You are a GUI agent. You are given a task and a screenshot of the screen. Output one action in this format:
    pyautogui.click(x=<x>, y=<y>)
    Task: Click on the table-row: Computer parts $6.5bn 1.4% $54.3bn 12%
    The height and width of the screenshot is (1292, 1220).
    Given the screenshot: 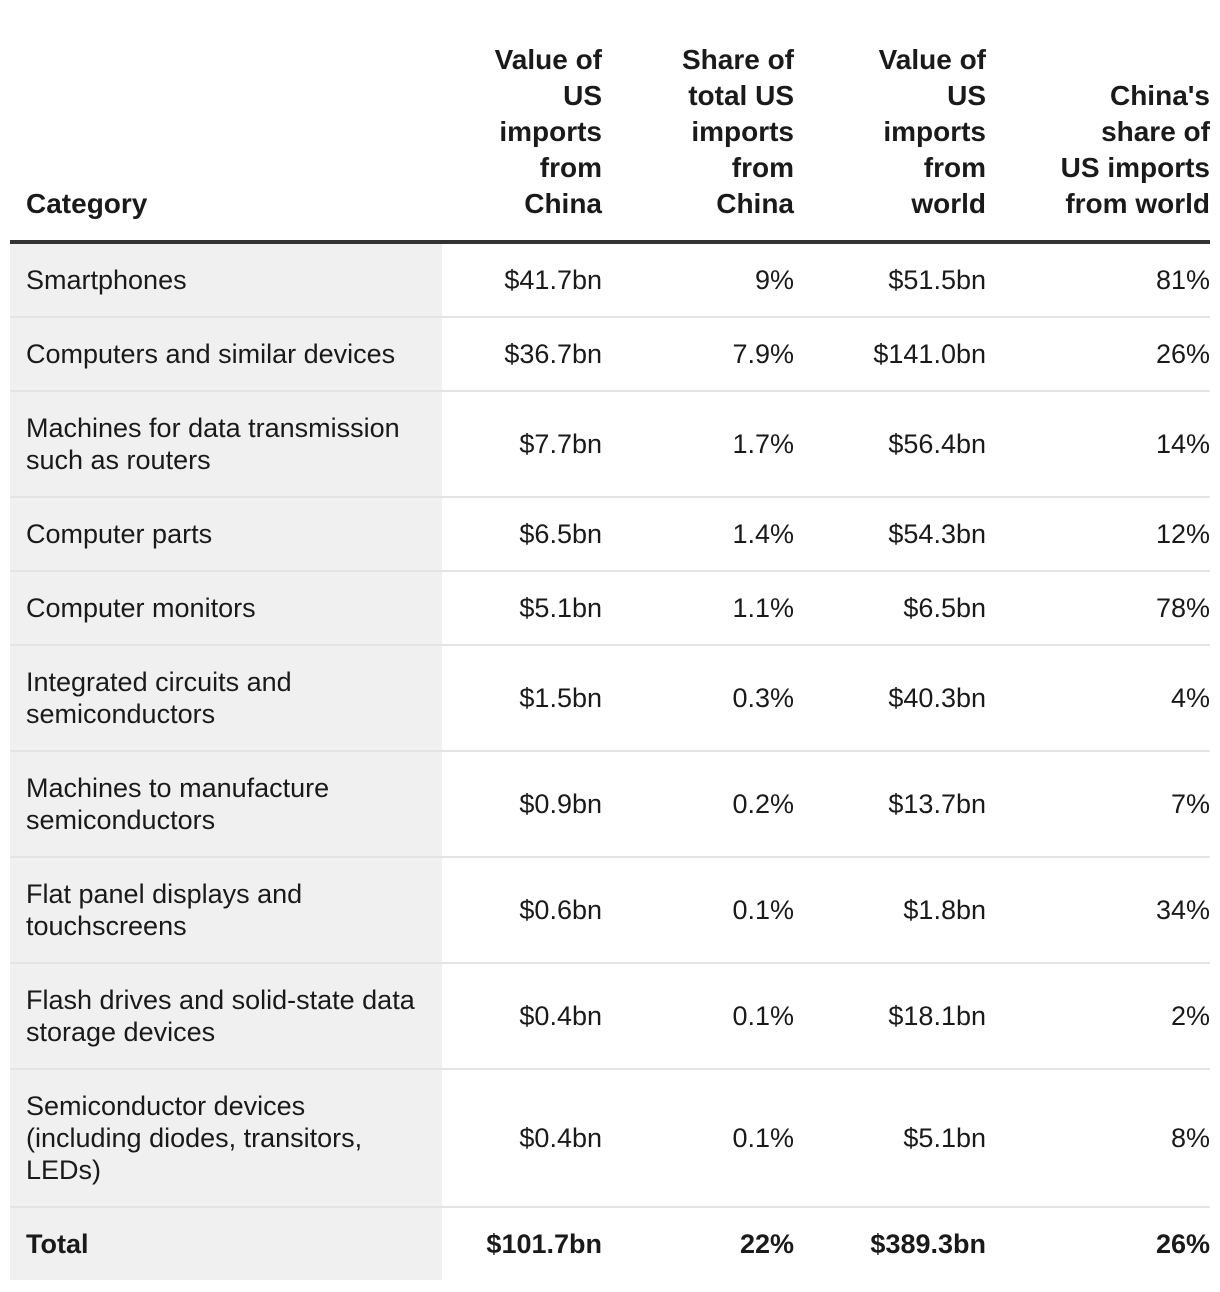 What is the action you would take?
    pyautogui.click(x=610, y=534)
    